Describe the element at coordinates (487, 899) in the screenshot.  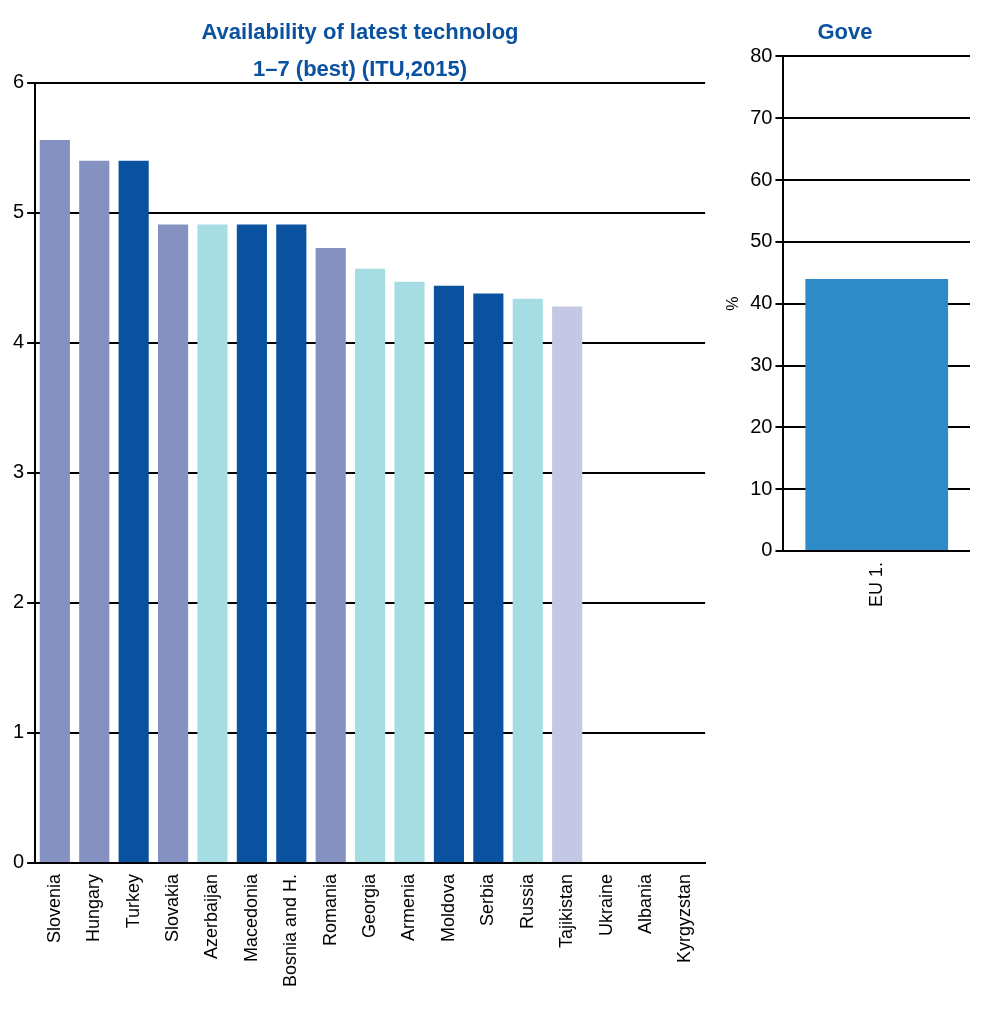
I see `x-tick-label: Serbia` at that location.